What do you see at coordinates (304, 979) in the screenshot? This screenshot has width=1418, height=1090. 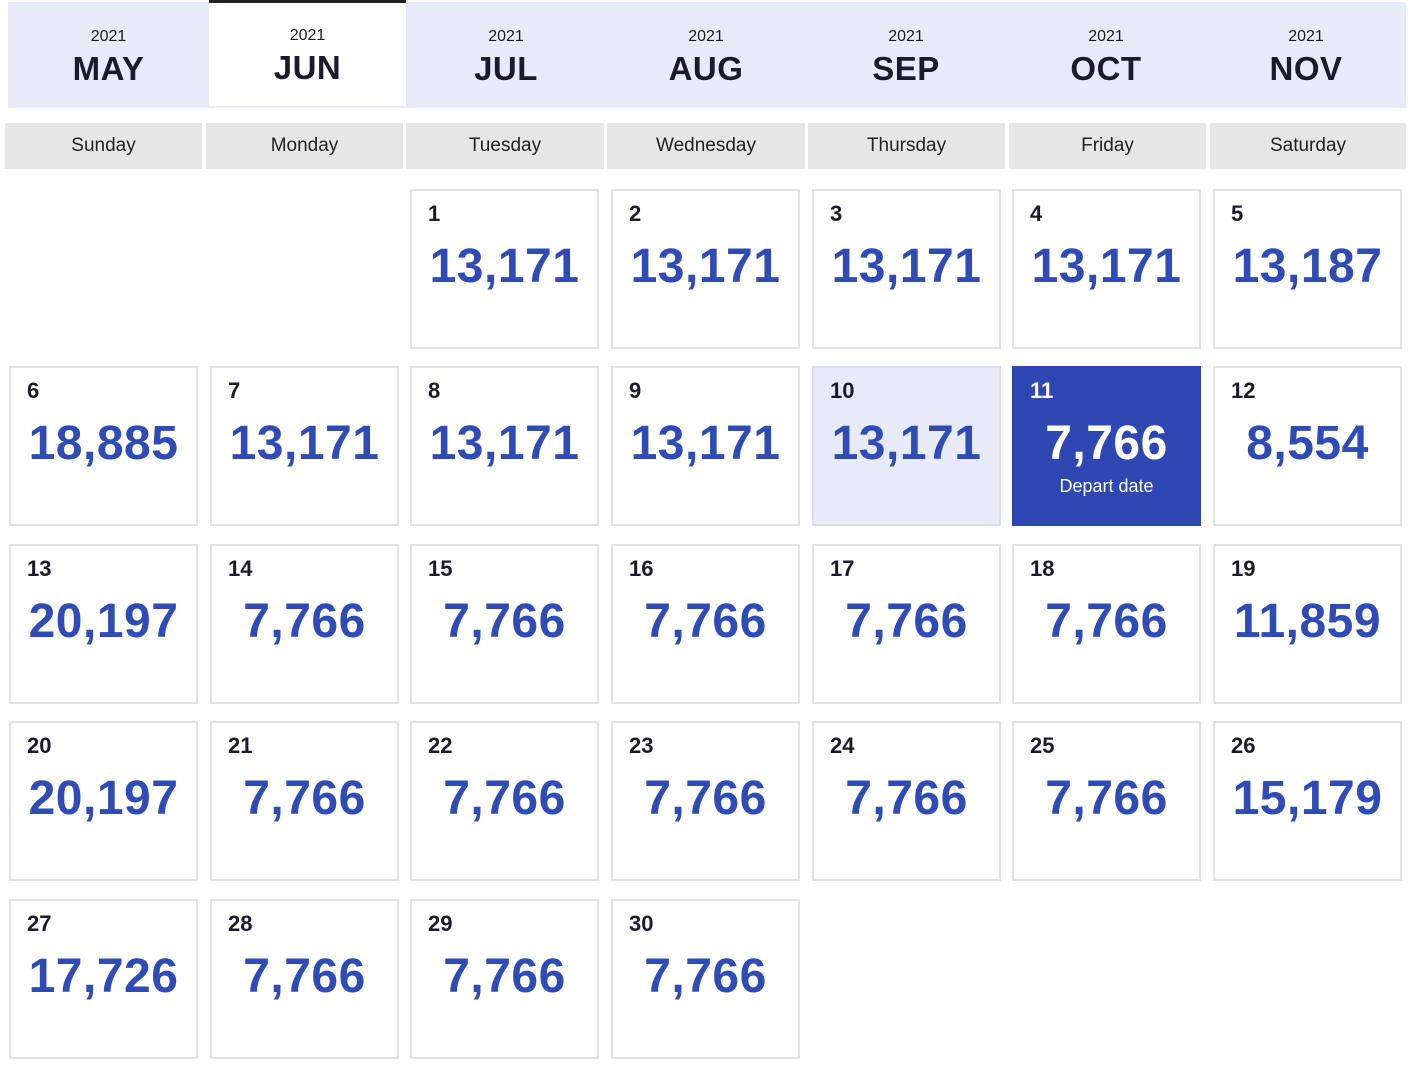 I see `day-cell-28: 28 7,766` at bounding box center [304, 979].